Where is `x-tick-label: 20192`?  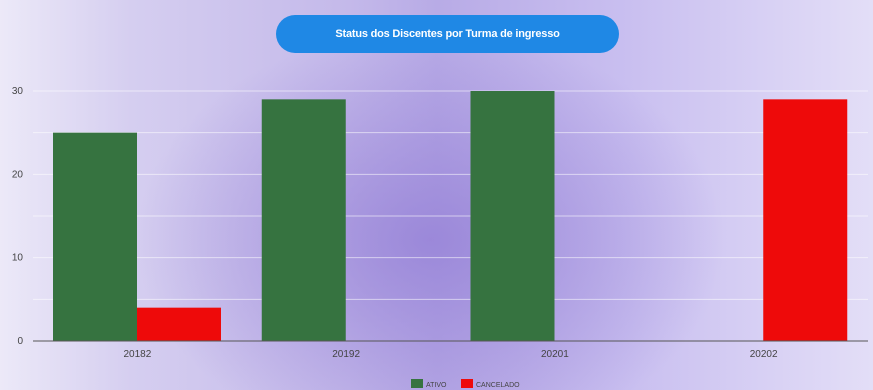
x-tick-label: 20192 is located at coordinates (346, 354).